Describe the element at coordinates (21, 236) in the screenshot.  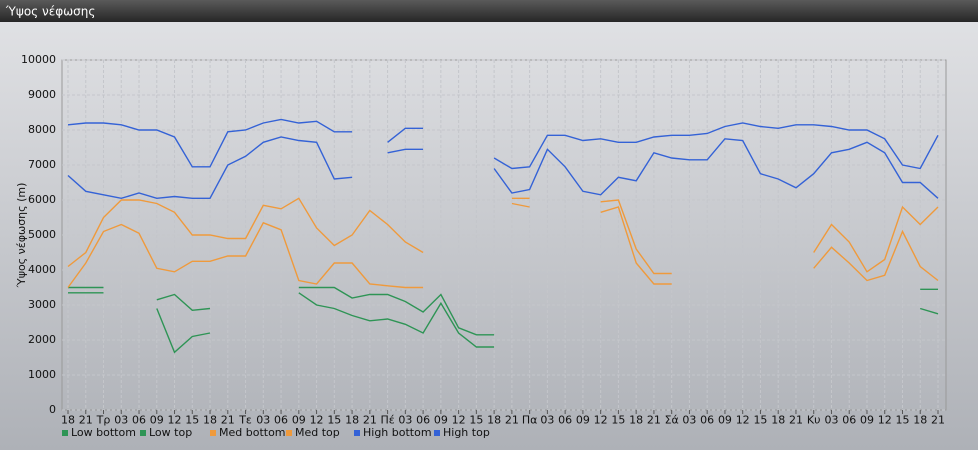
I see `y-axis-label: Ύψος νέφωσης (m)` at that location.